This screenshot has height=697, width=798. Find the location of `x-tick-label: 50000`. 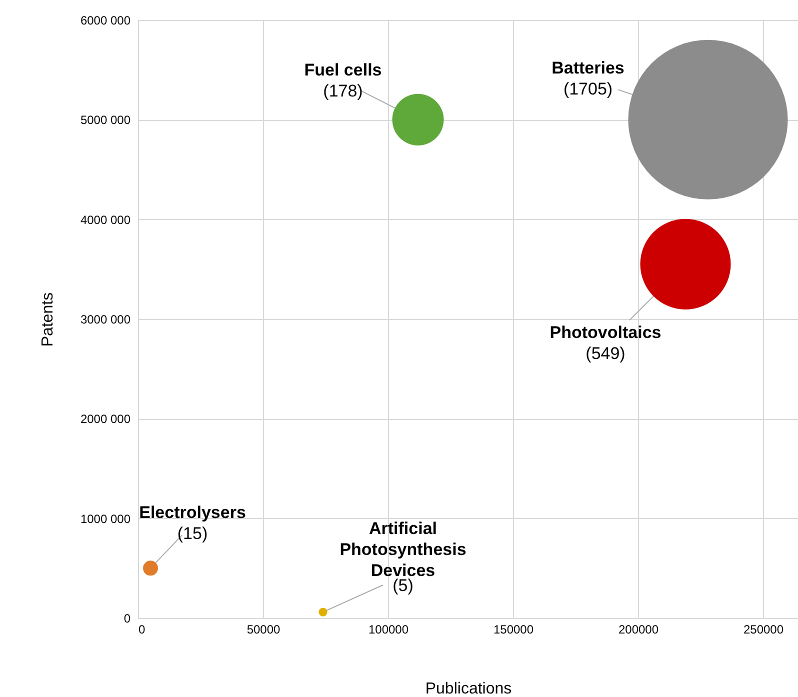

x-tick-label: 50000 is located at coordinates (263, 629).